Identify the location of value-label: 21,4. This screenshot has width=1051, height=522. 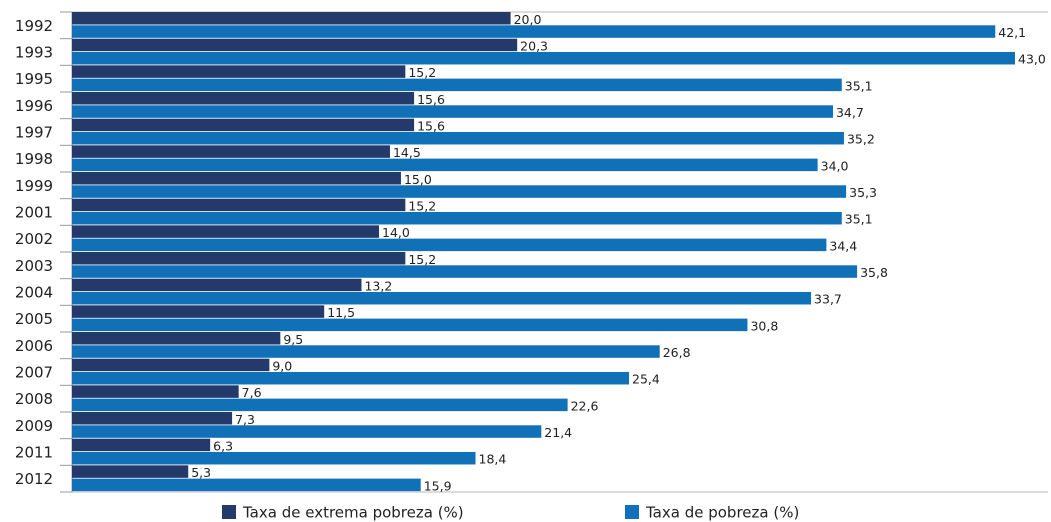
(558, 432).